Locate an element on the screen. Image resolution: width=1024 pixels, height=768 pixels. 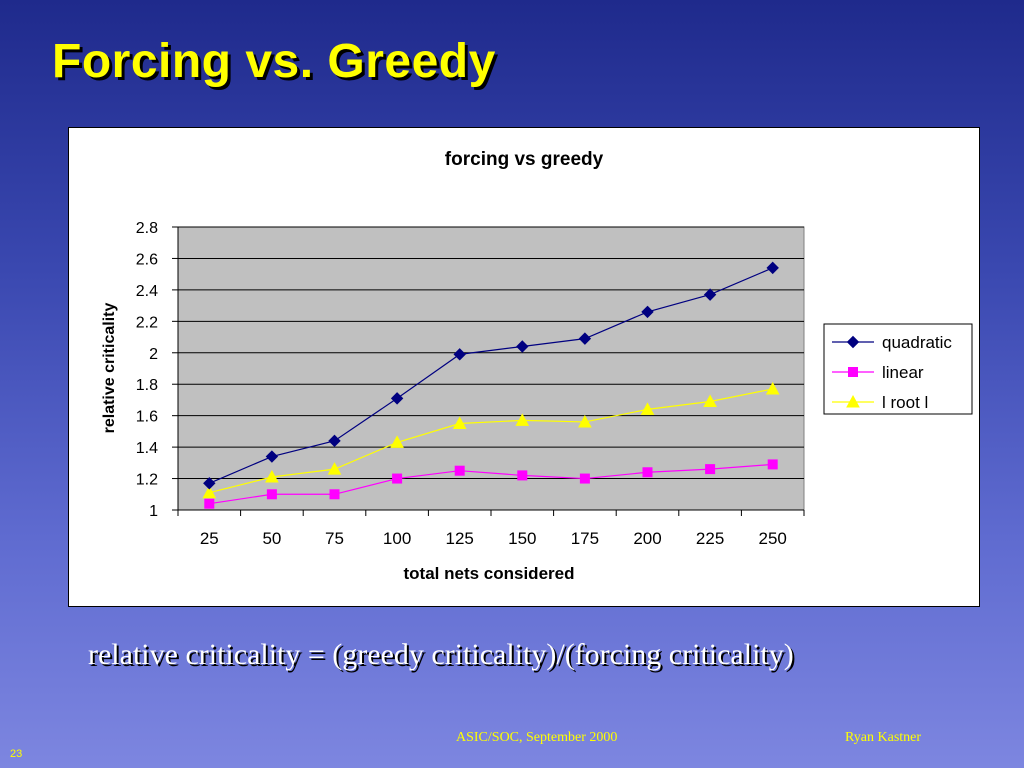
x-tick-label: 175 is located at coordinates (585, 538).